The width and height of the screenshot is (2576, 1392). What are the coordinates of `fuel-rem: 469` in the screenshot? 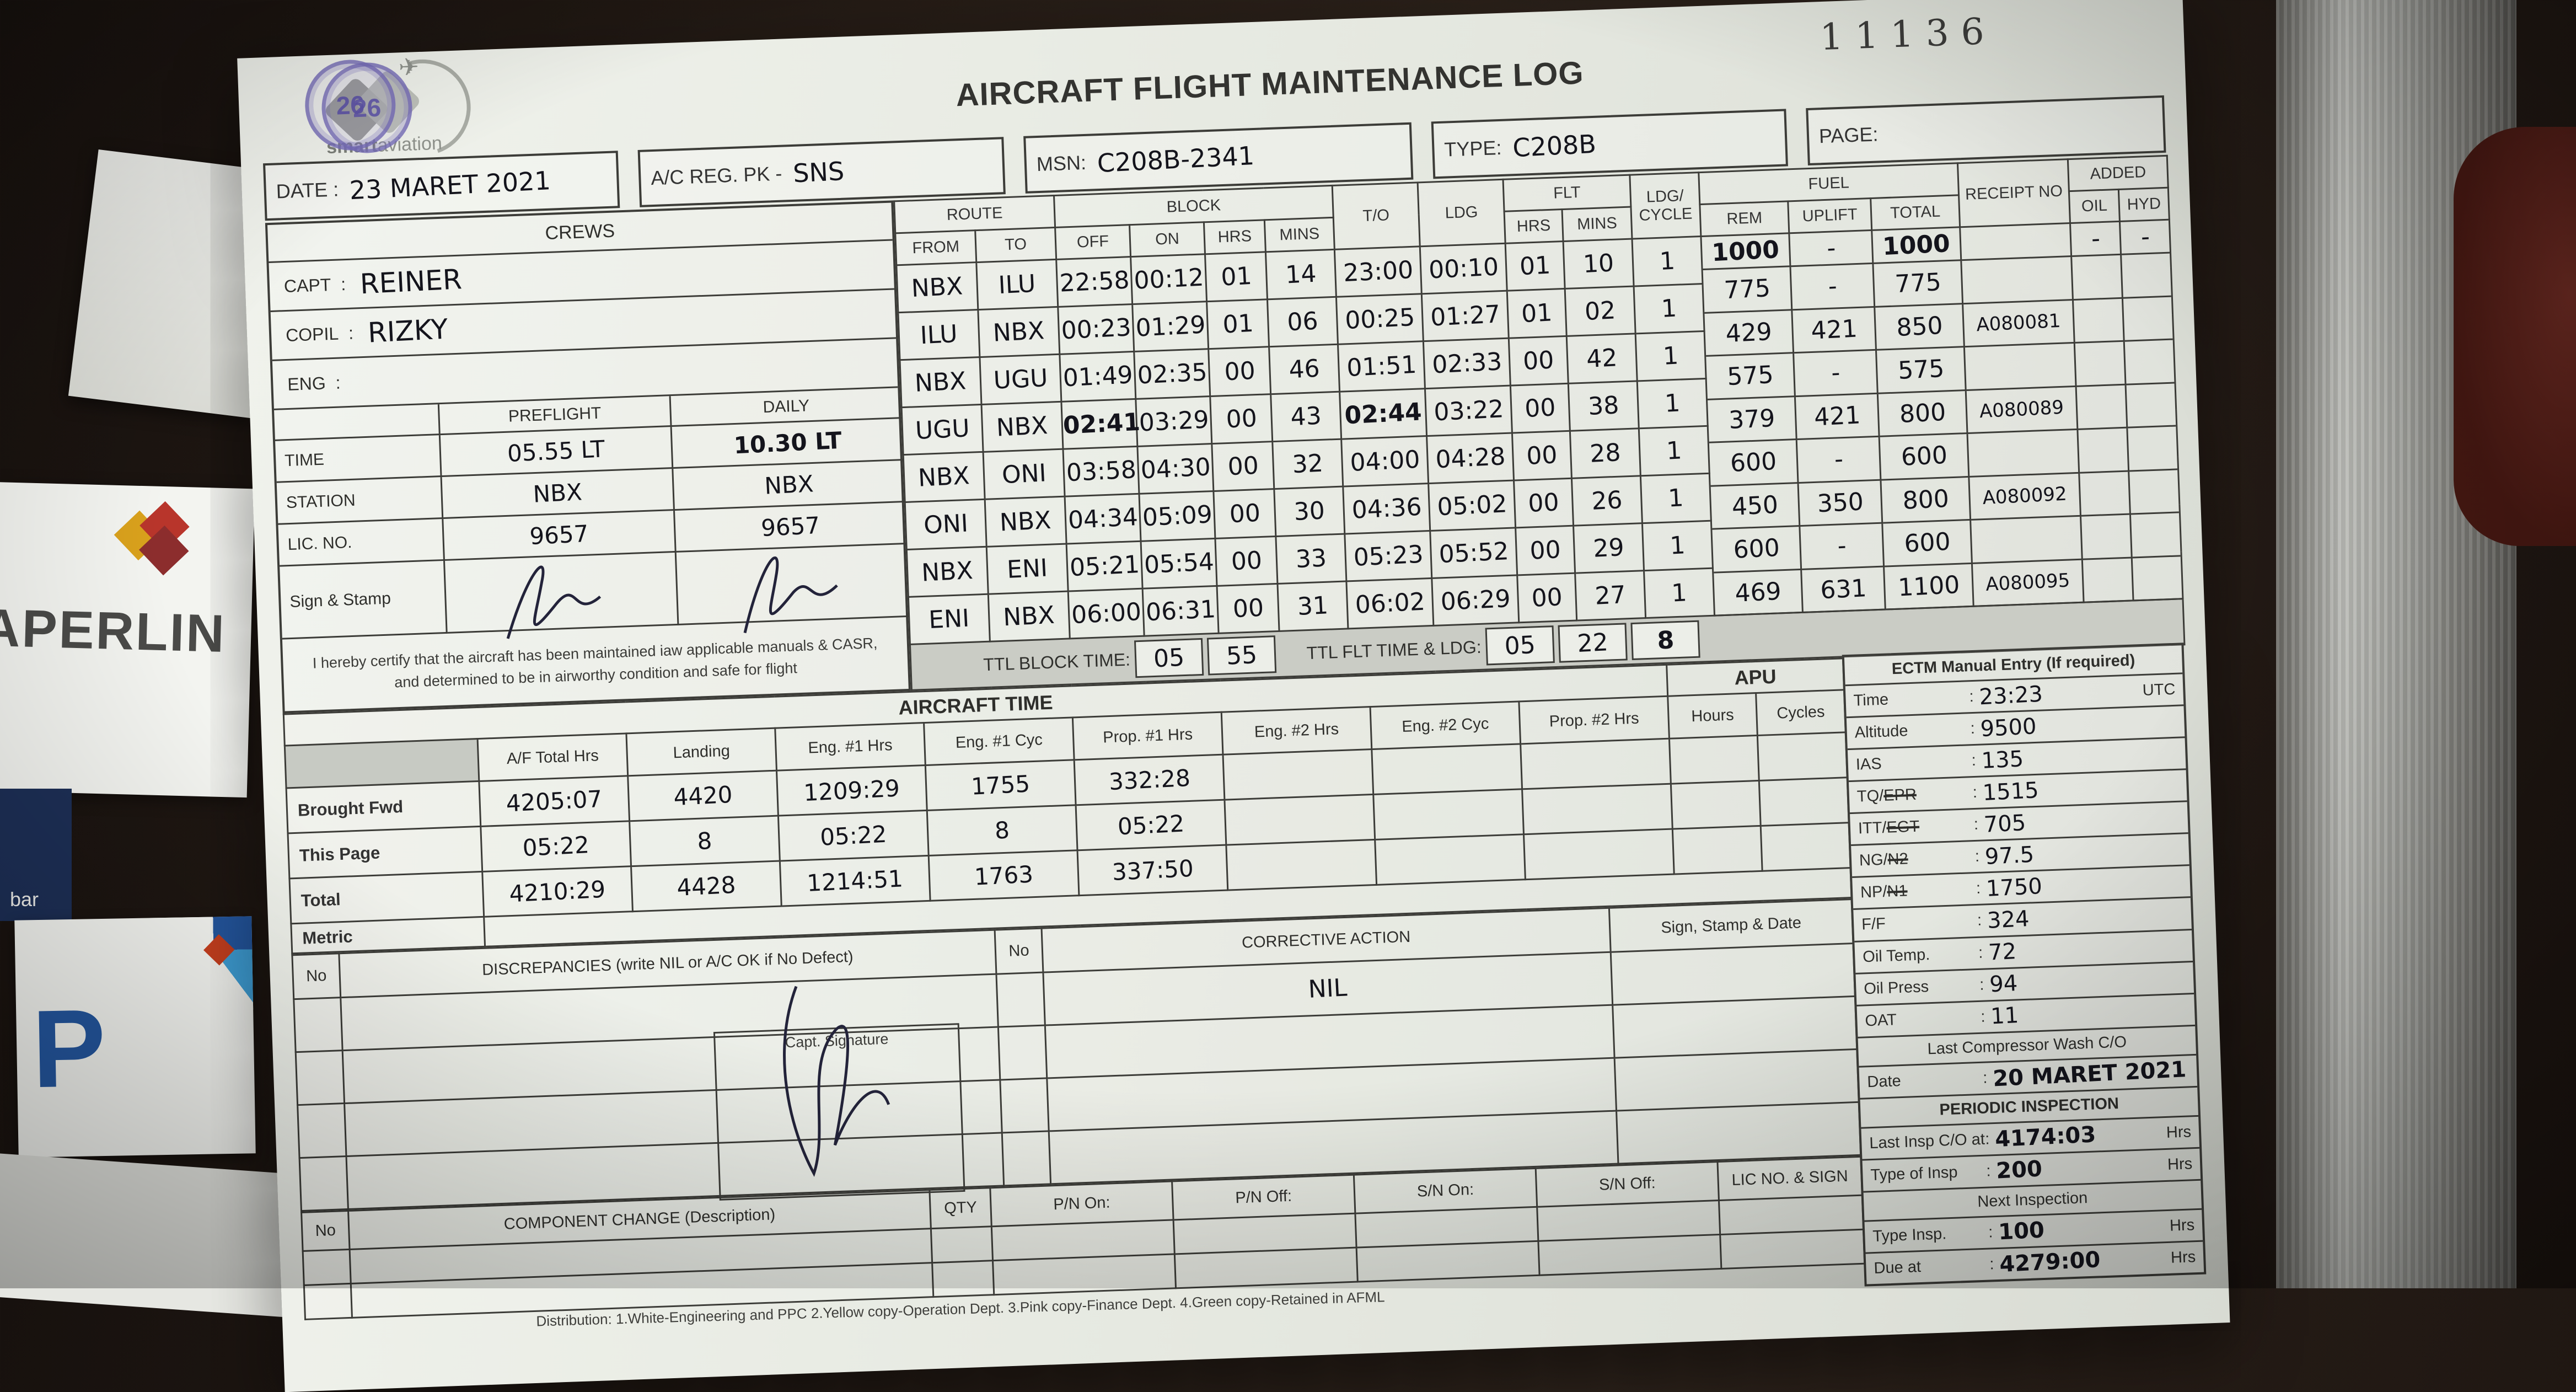 It's located at (1759, 593).